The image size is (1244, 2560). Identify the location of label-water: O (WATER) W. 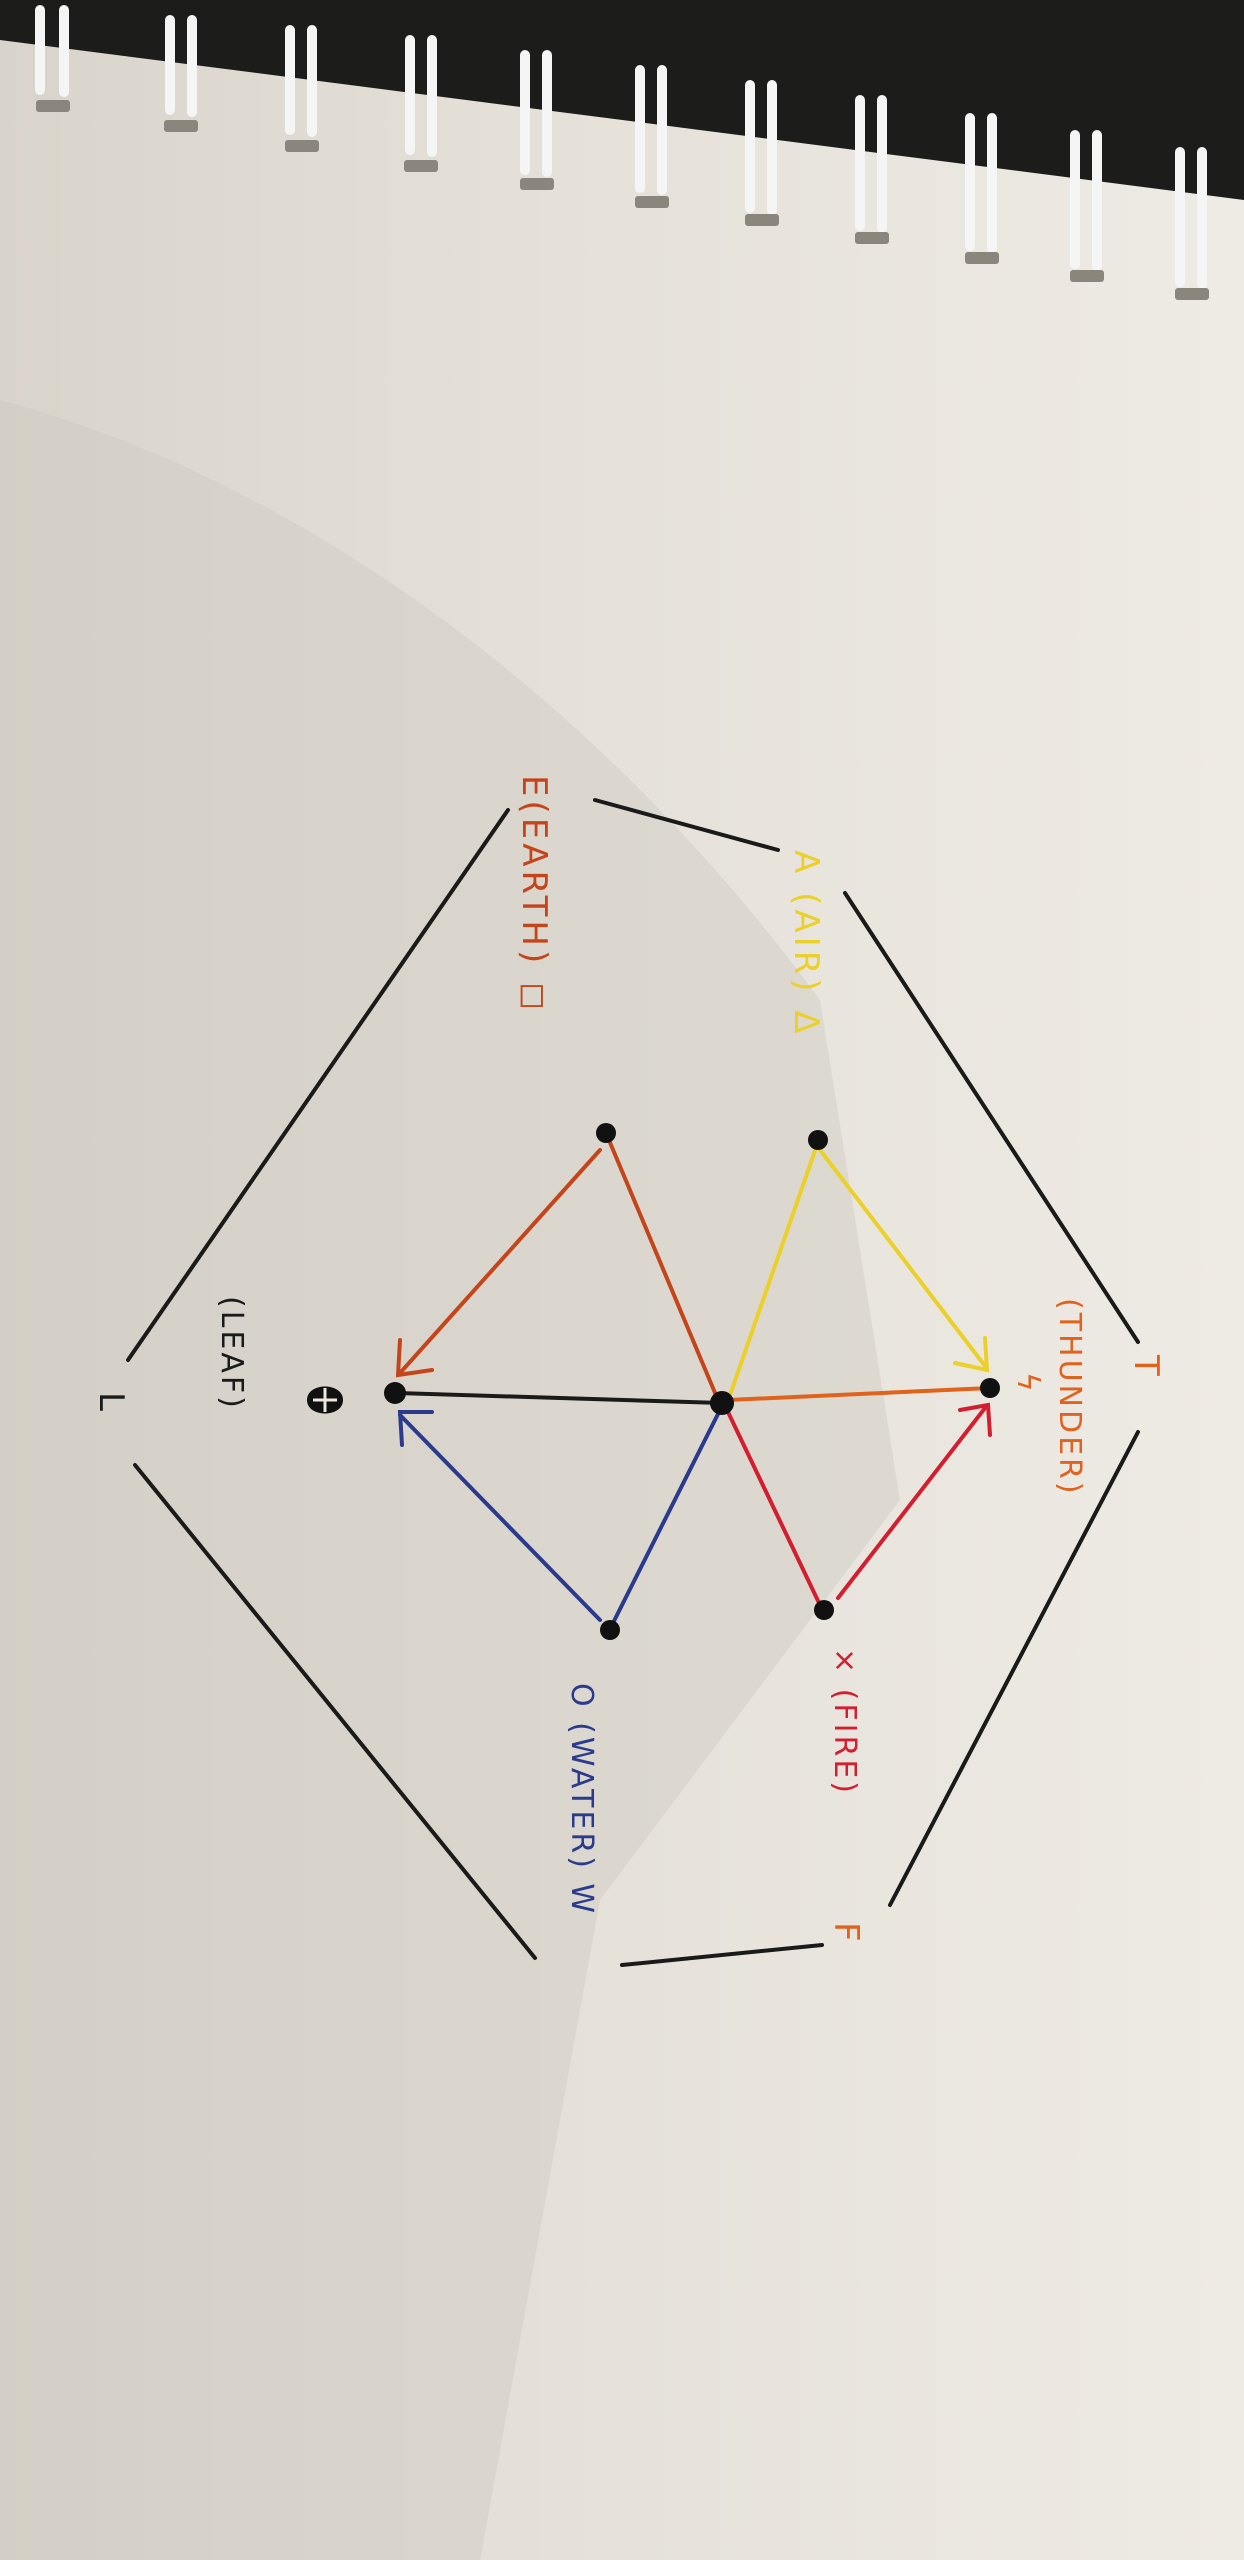
(581, 1799).